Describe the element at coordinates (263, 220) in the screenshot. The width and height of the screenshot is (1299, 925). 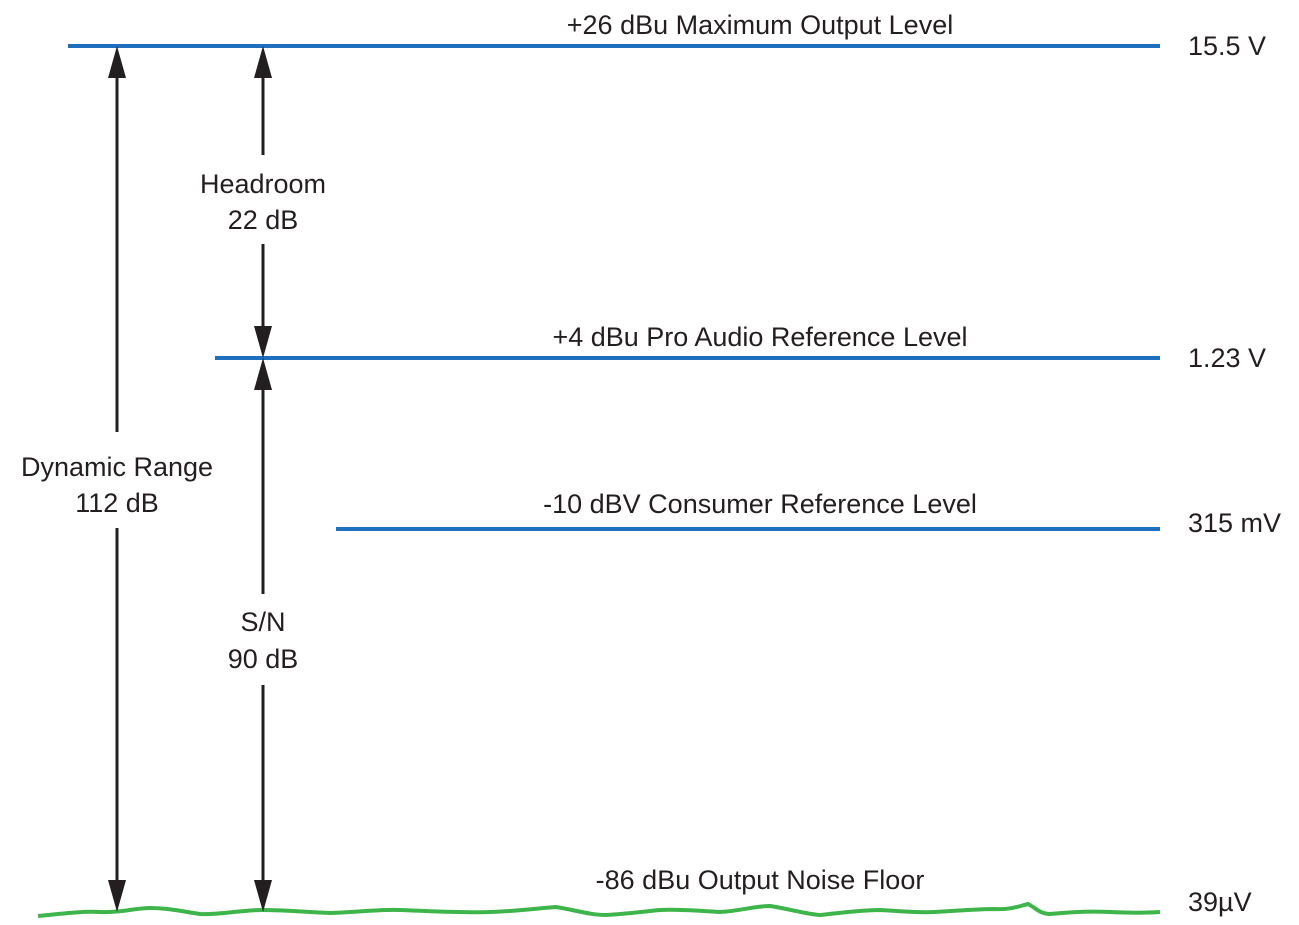
I see `headroom-value: 22 dB` at that location.